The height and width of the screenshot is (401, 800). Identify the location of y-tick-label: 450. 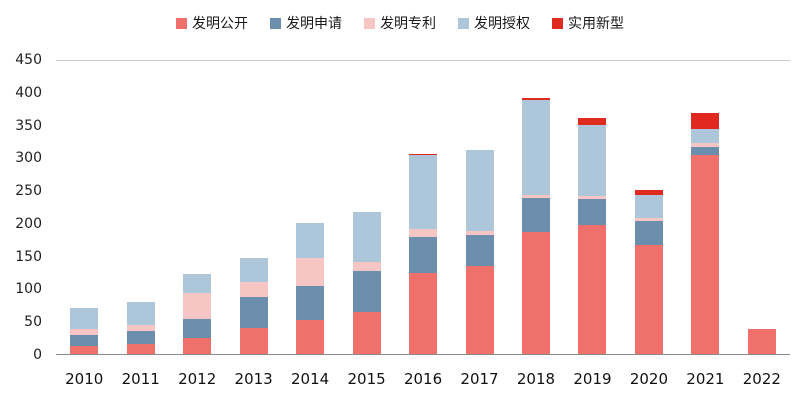
(28, 60).